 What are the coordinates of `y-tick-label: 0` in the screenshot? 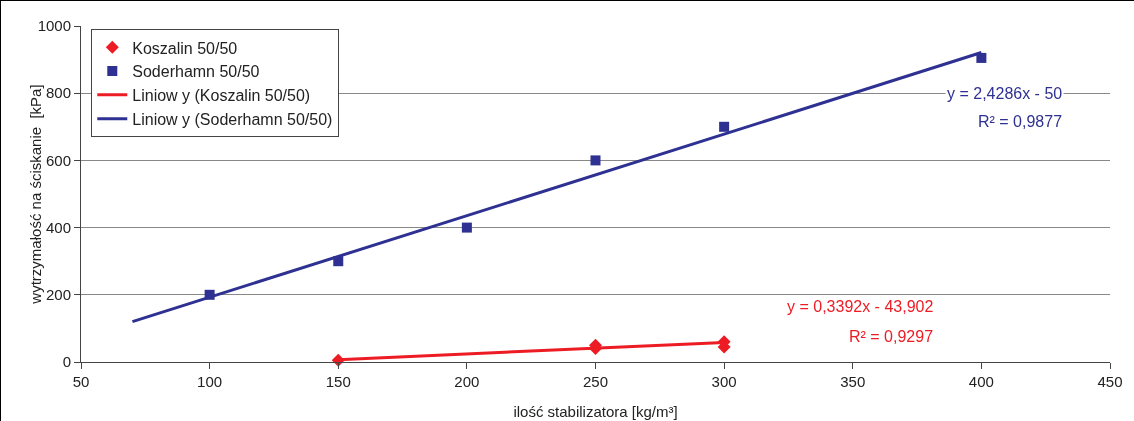 It's located at (66, 362).